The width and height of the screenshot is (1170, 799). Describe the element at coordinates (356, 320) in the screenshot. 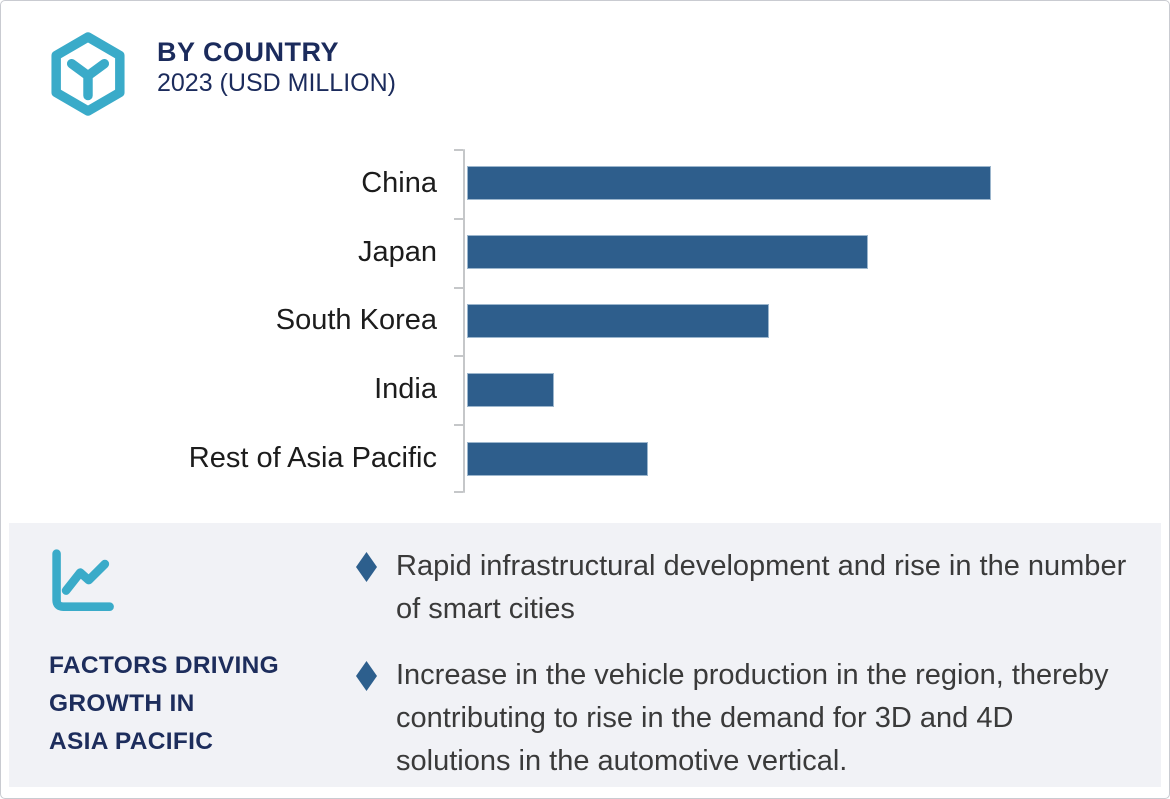

I see `category-label: South Korea` at that location.